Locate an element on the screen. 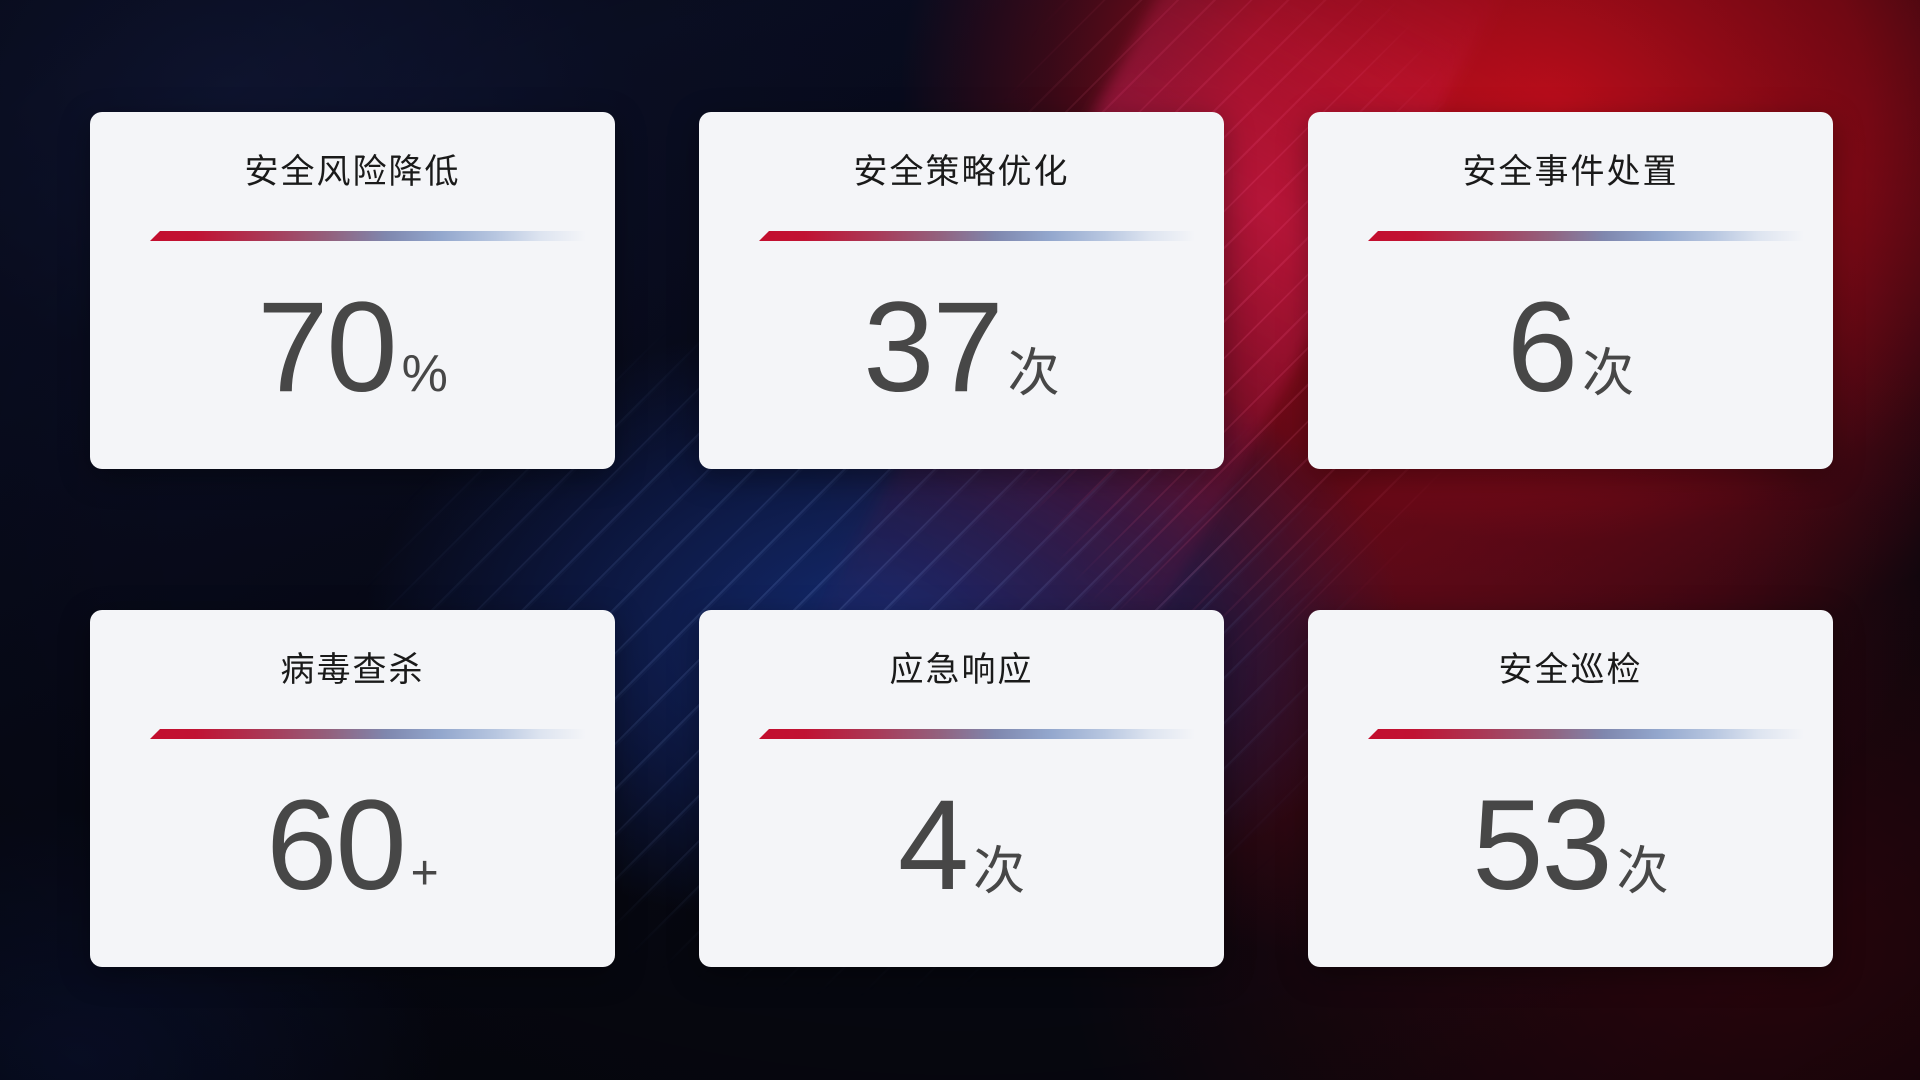 The height and width of the screenshot is (1080, 1920). stat-value: 53 is located at coordinates (1542, 845).